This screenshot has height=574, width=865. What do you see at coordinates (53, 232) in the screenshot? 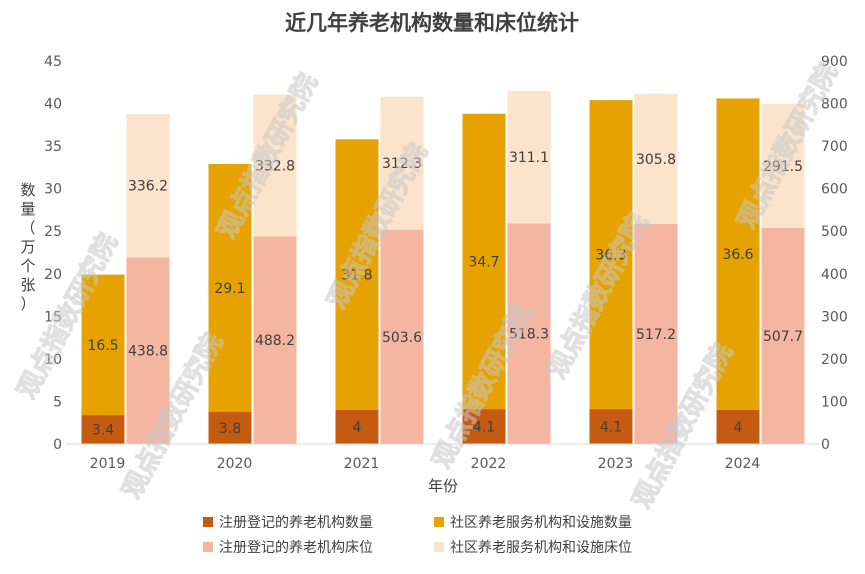
I see `left-tick-label: 25` at bounding box center [53, 232].